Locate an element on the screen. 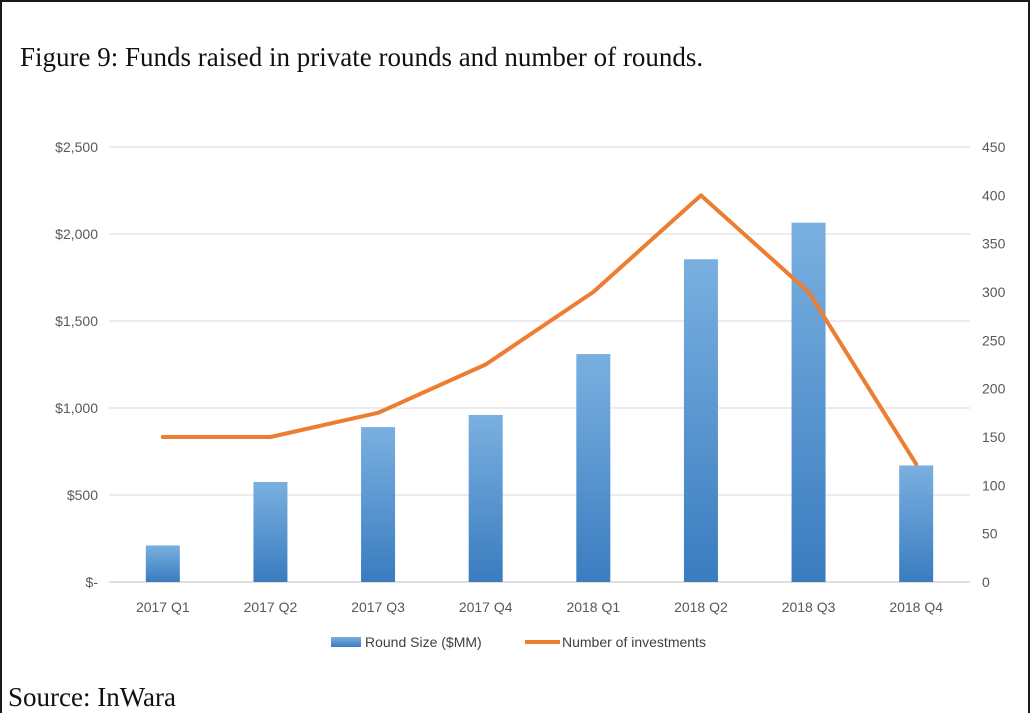 The image size is (1030, 715). y-left-tick-label: $2,500 is located at coordinates (76, 147).